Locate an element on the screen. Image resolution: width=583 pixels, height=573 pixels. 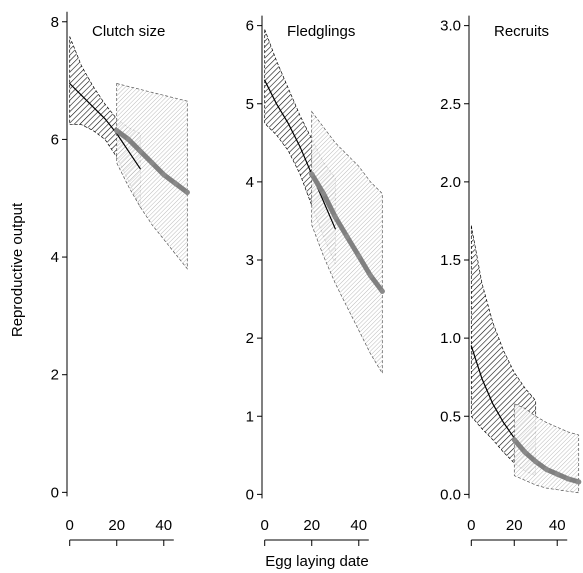
y-tick-label: 1.5 is located at coordinates (450, 260).